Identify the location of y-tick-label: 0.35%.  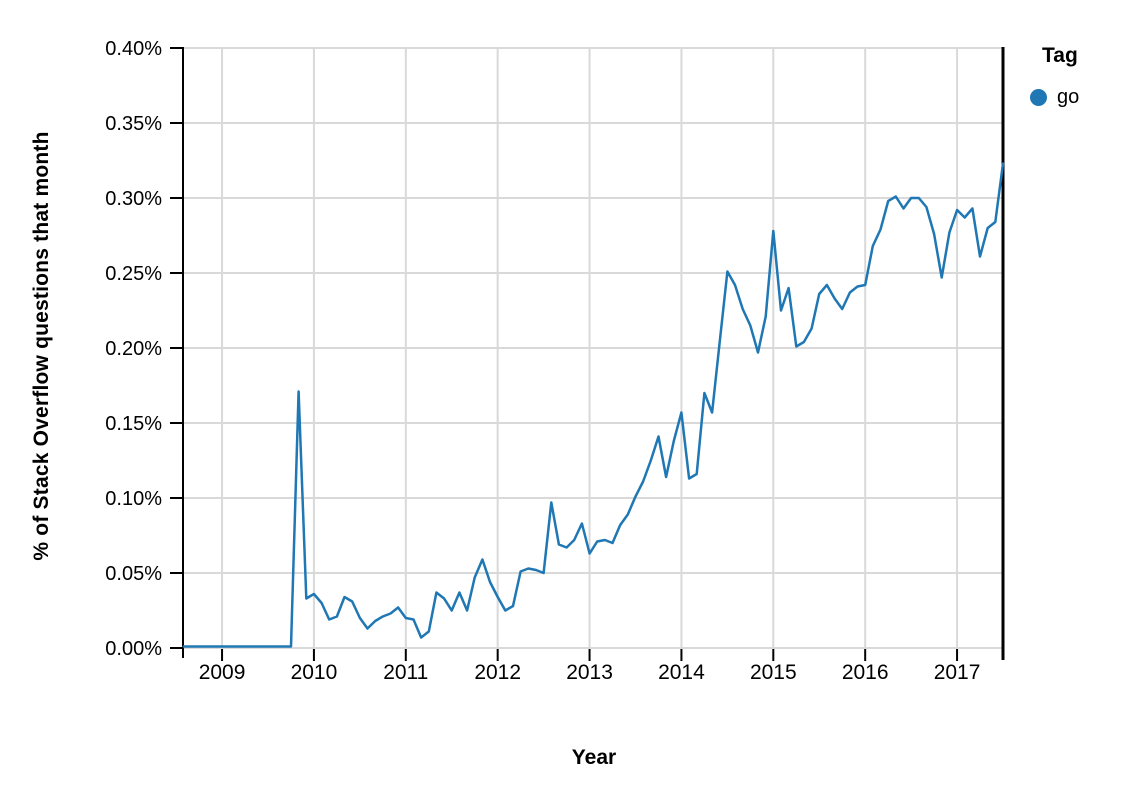
(133, 124).